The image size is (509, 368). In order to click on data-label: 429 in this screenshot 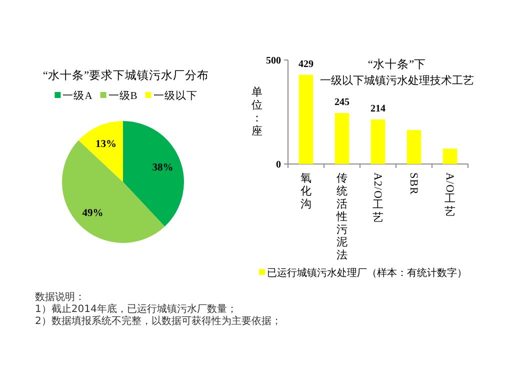, I will do `click(306, 64)`.